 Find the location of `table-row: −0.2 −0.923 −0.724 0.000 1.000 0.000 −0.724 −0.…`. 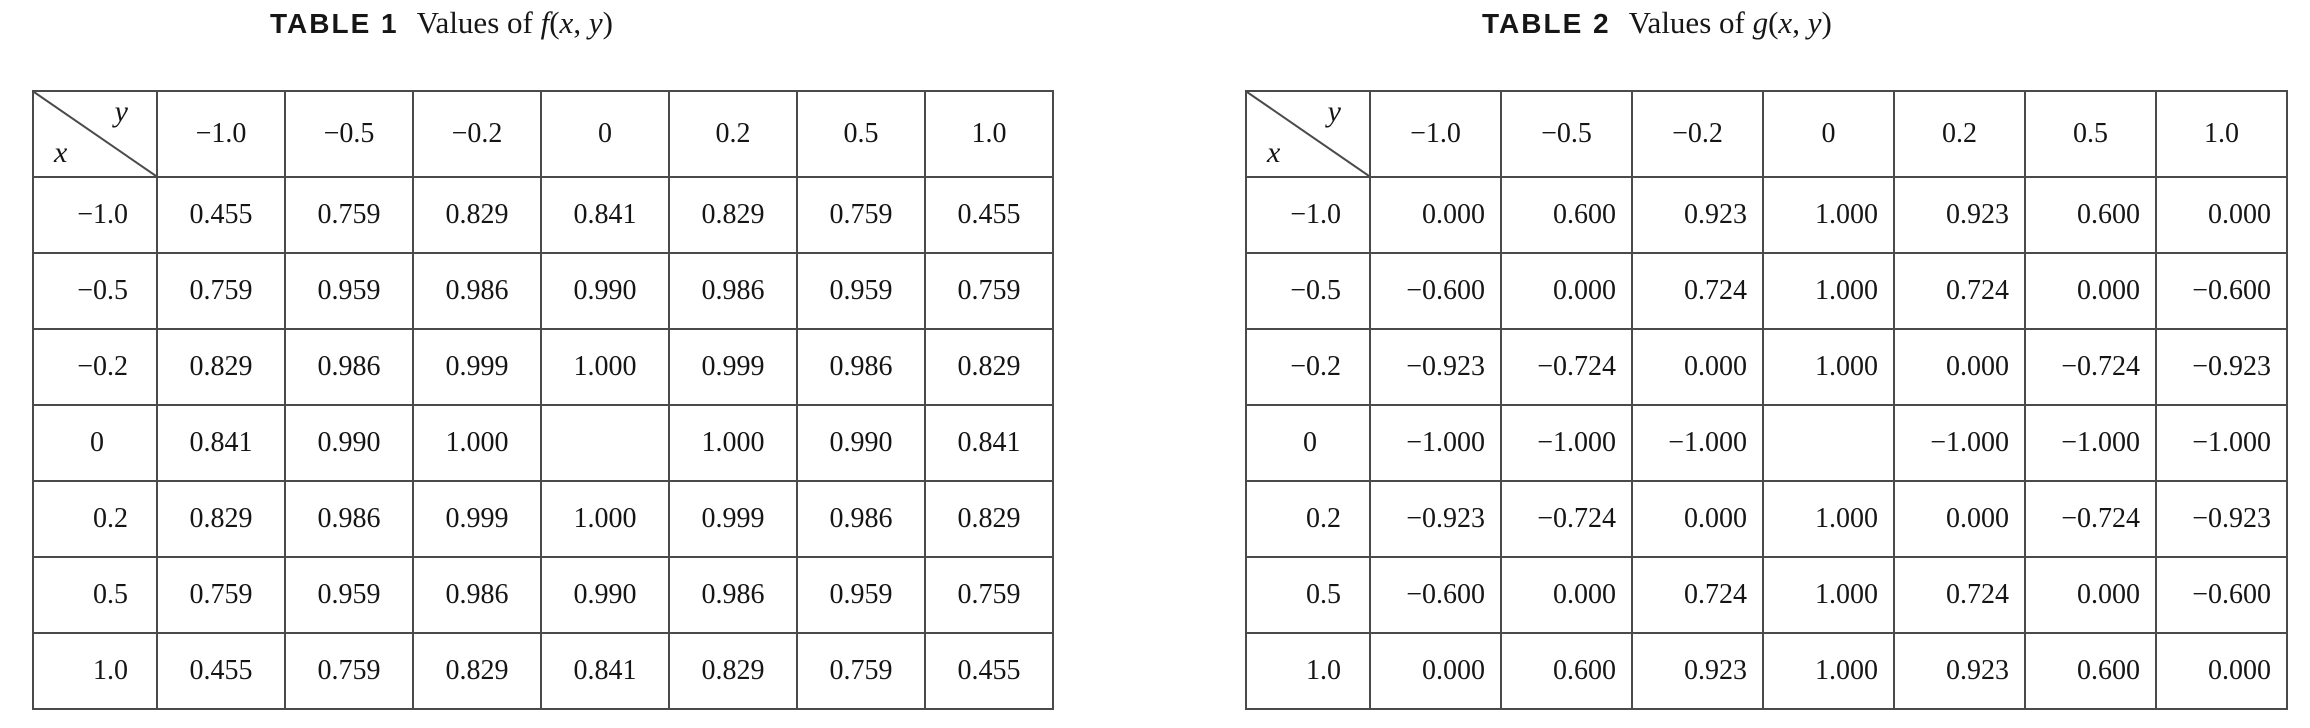

table-row: −0.2 −0.923 −0.724 0.000 1.000 0.000 −0.724 −0.… is located at coordinates (1766, 367).